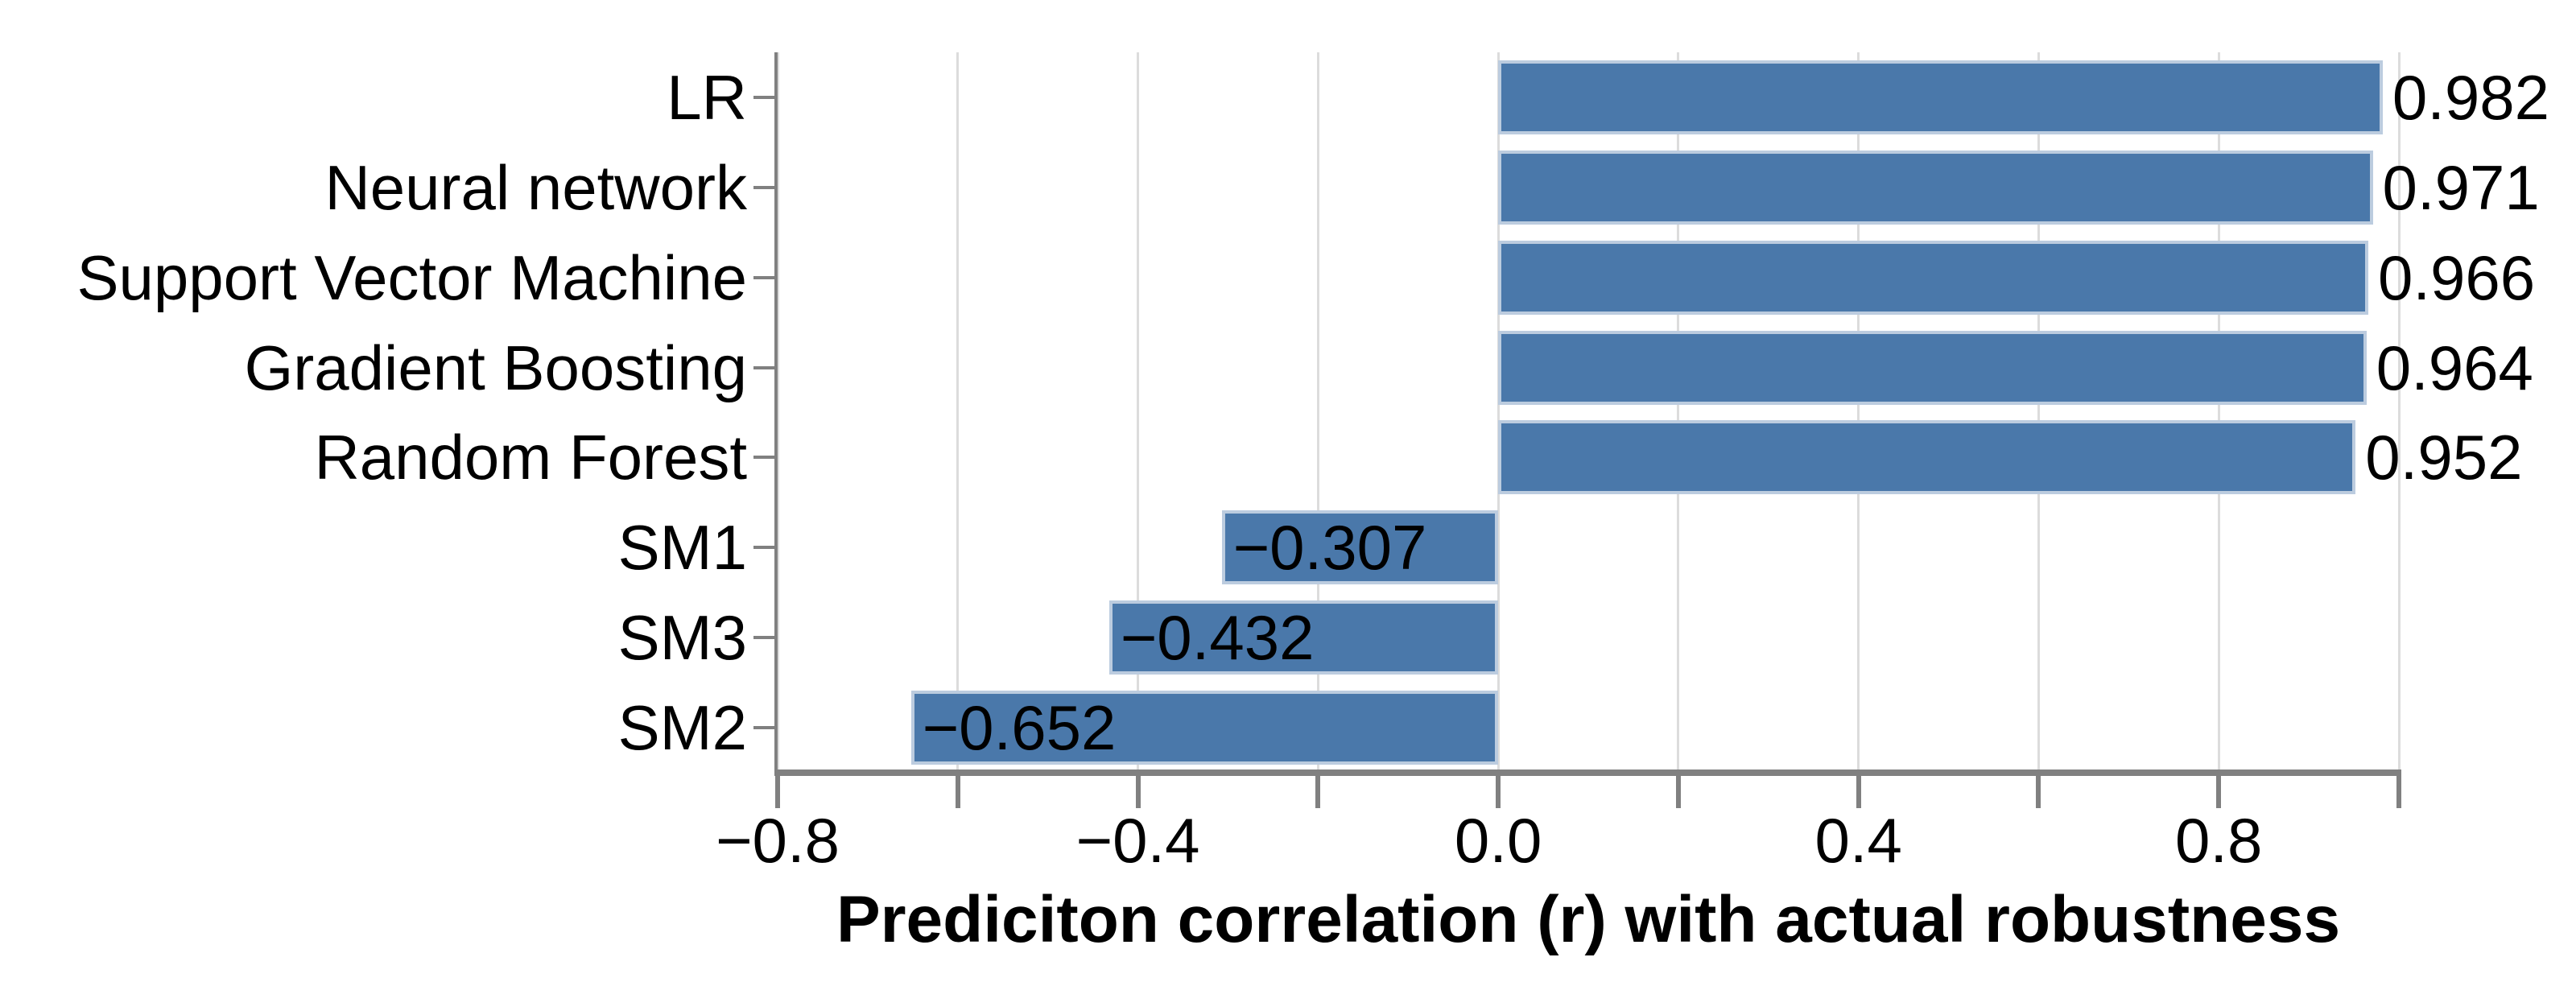  I want to click on y-category-label: Support Vector Machine, so click(411, 277).